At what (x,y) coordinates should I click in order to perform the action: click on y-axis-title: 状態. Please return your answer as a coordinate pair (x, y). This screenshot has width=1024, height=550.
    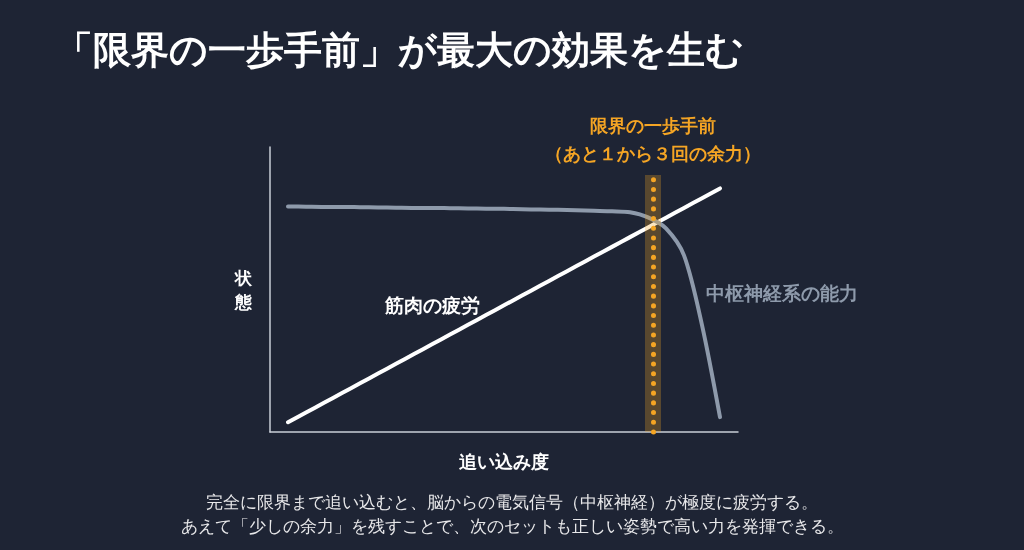
    Looking at the image, I should click on (243, 289).